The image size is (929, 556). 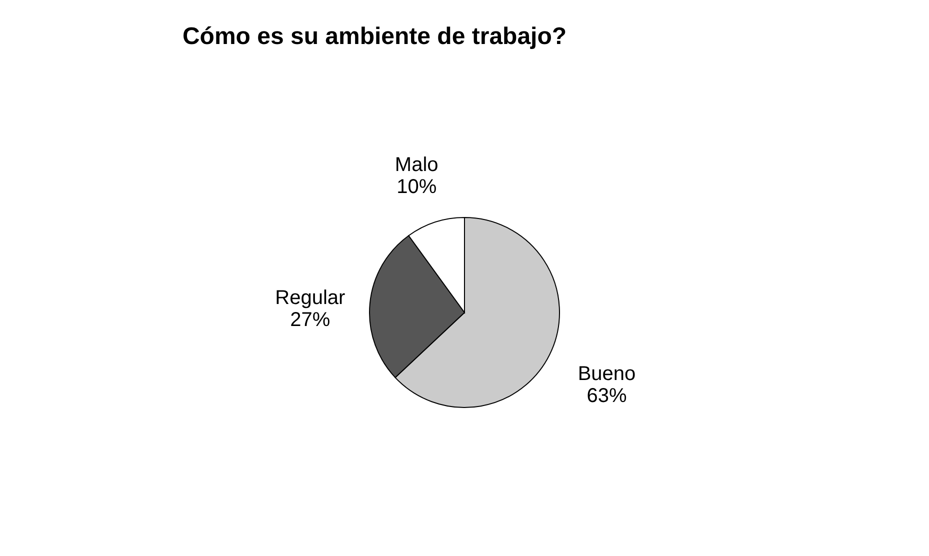 What do you see at coordinates (416, 165) in the screenshot?
I see `slice-label: Malo` at bounding box center [416, 165].